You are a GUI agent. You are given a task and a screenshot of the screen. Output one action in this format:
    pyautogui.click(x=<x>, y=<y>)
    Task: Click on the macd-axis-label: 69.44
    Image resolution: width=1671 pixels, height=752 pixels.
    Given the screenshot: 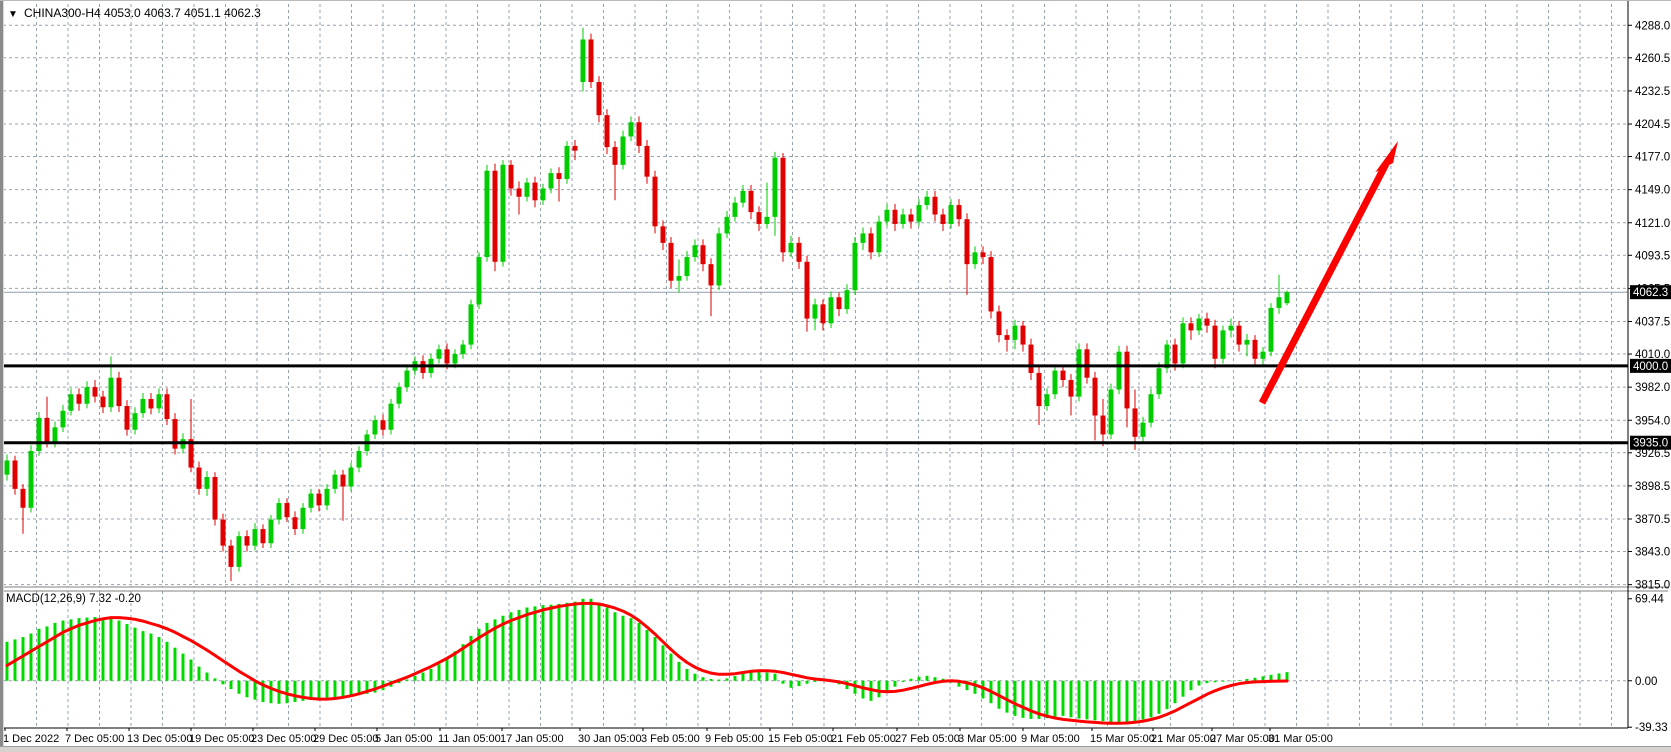 What is the action you would take?
    pyautogui.click(x=1649, y=600)
    